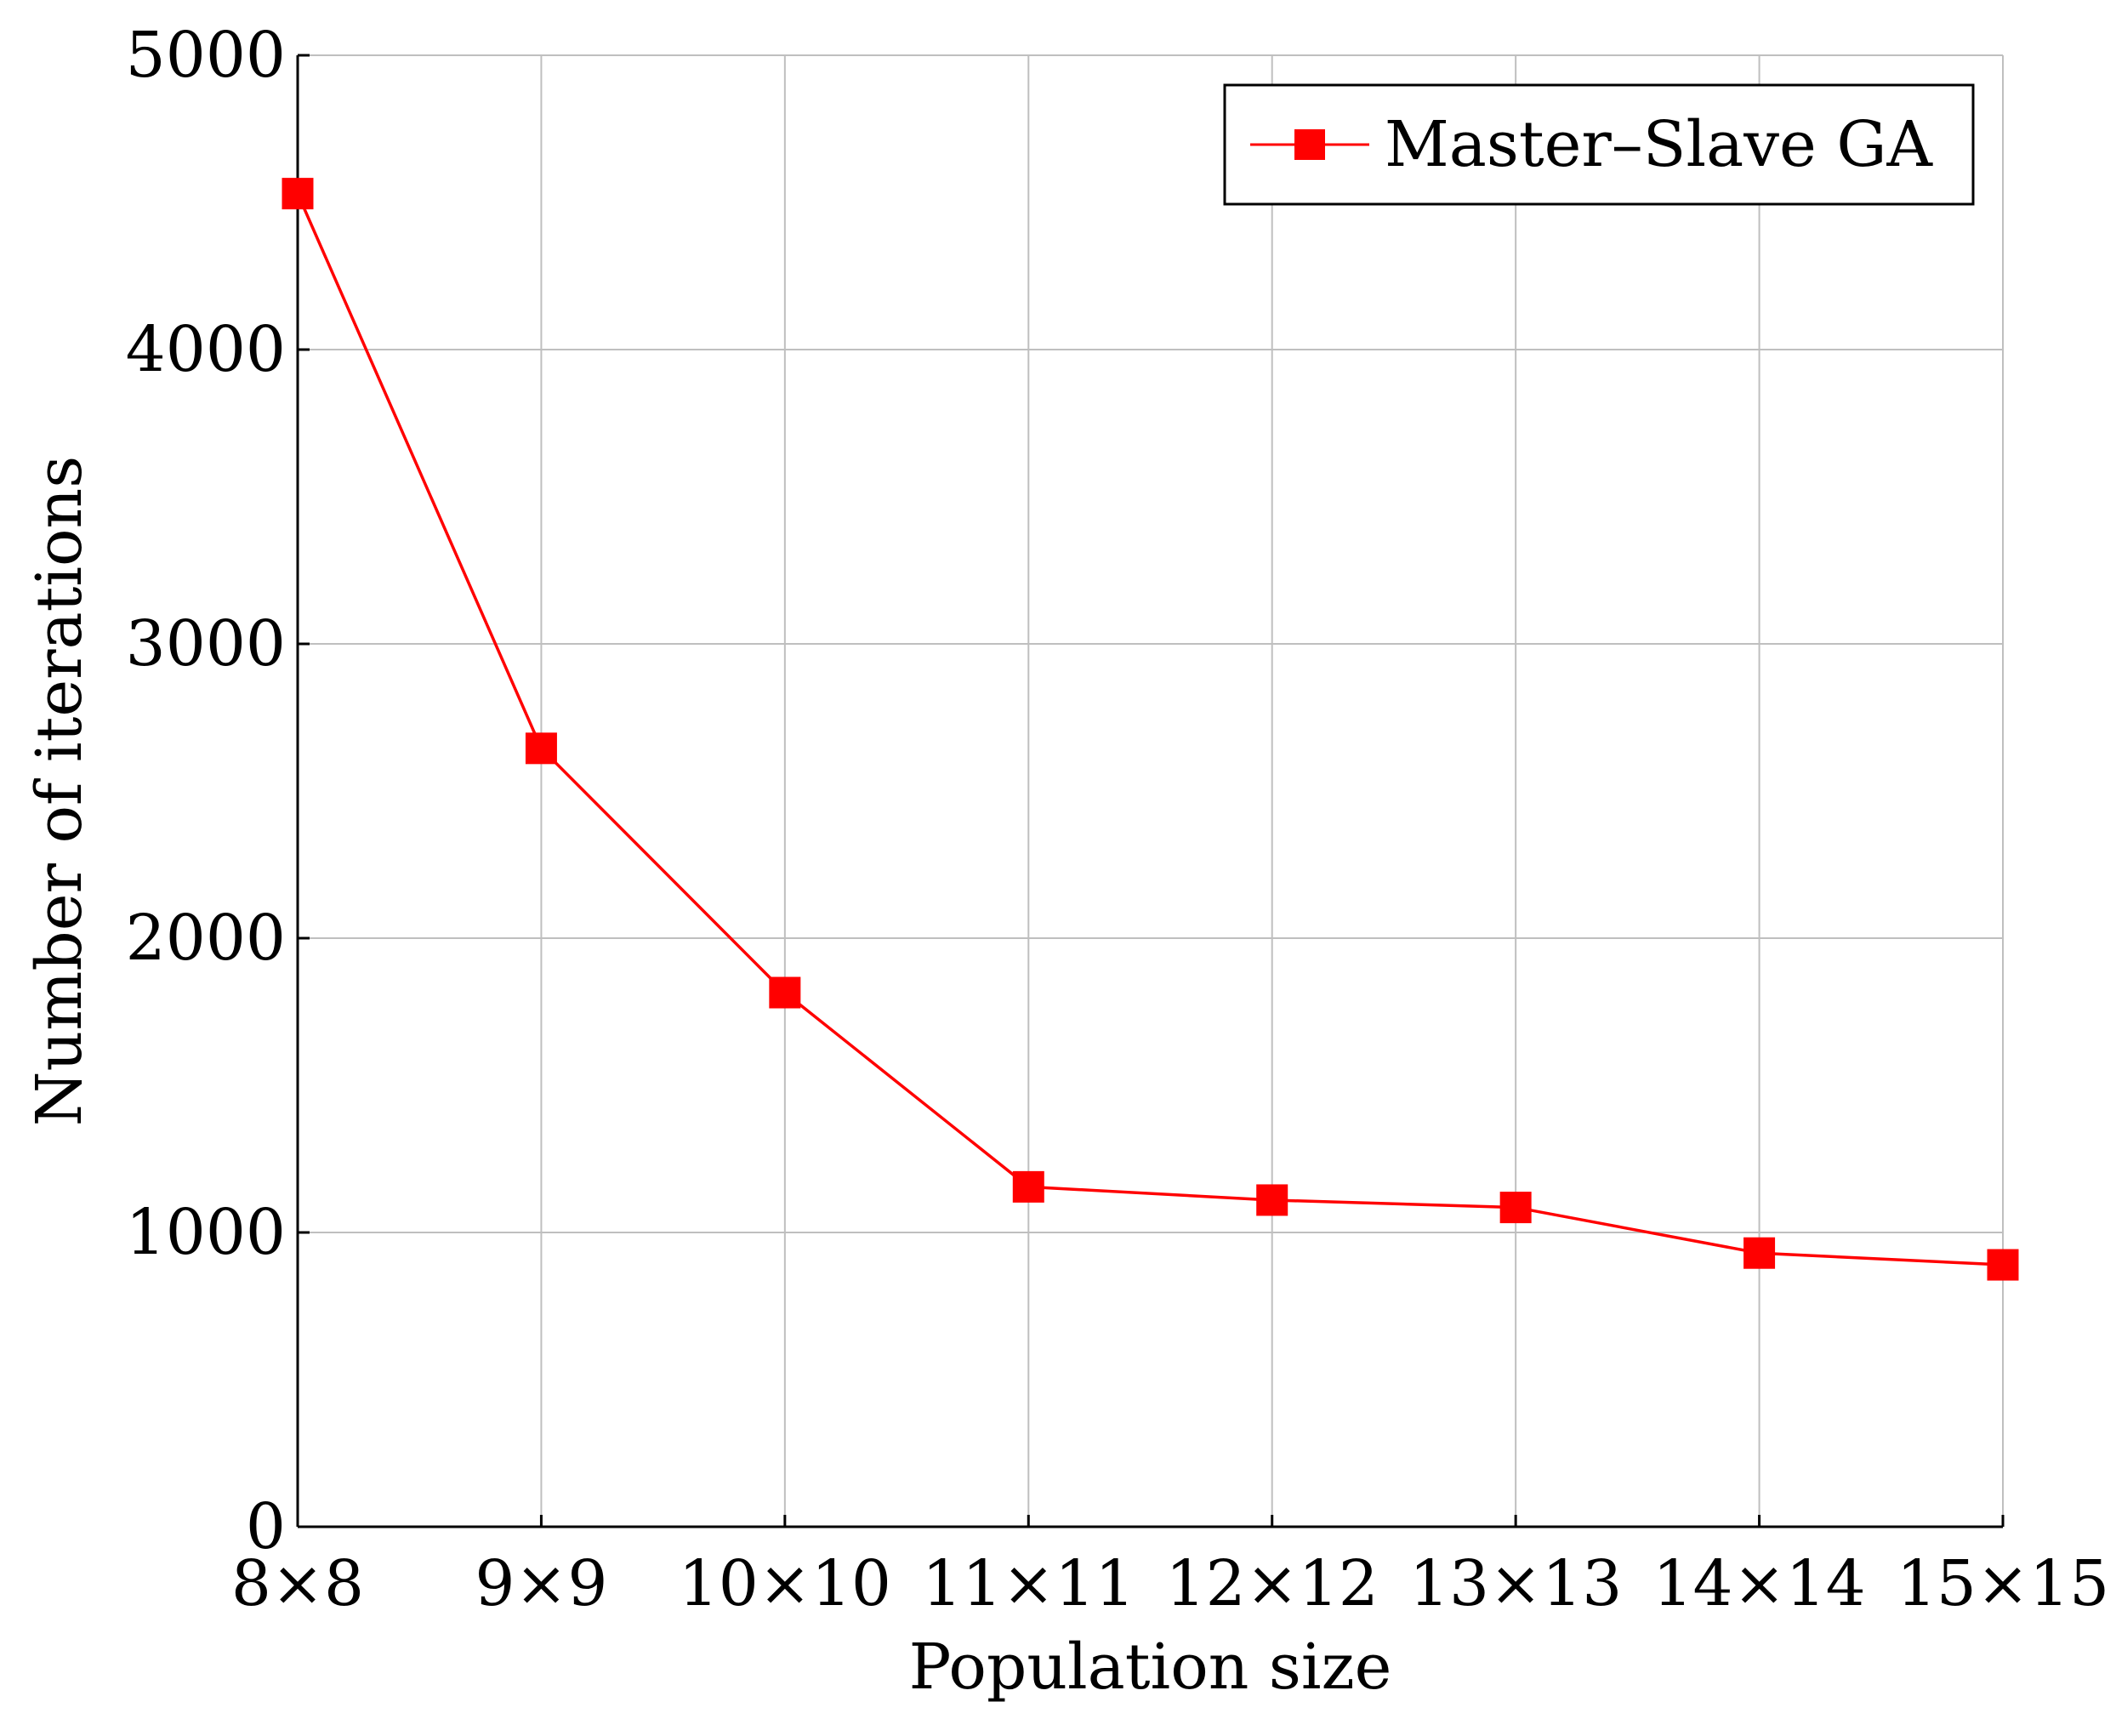  I want to click on y-tick-label: 5000, so click(206, 55).